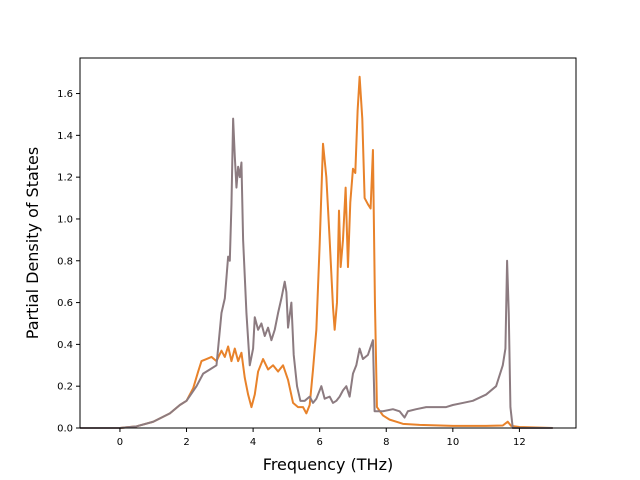  I want to click on y-axis-label: Partial Density of States, so click(32, 243).